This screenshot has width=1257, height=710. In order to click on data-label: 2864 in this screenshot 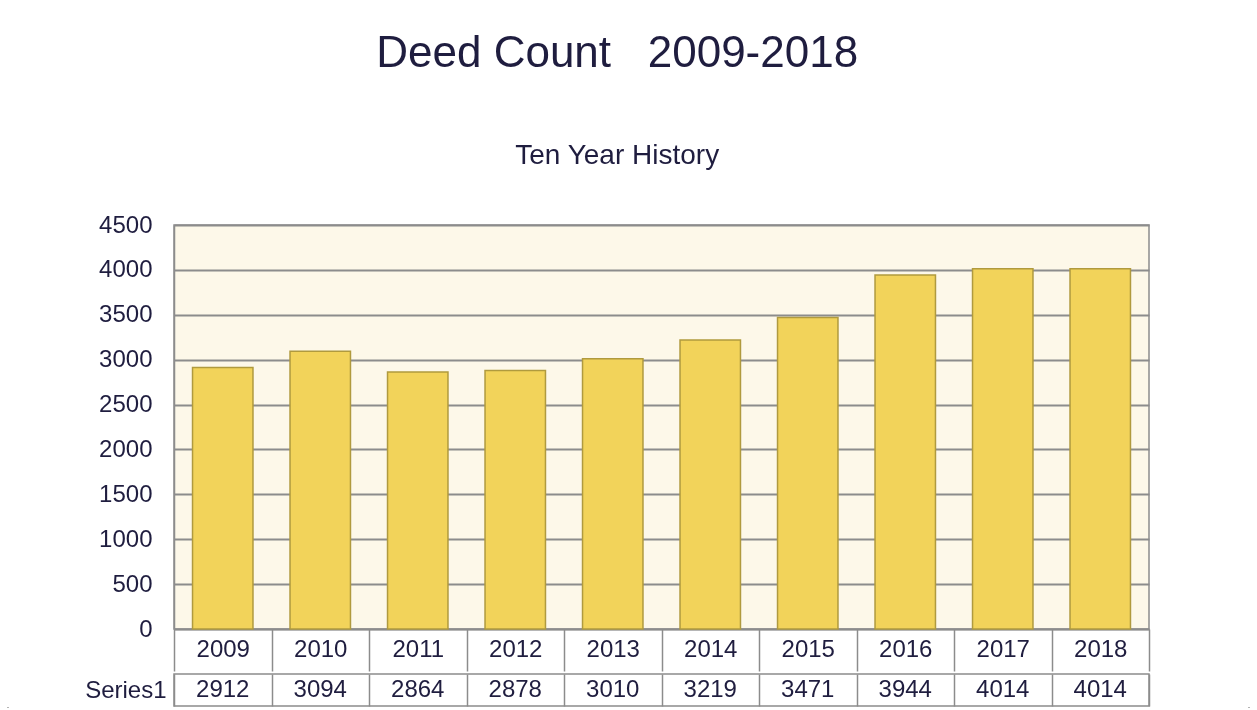, I will do `click(418, 688)`.